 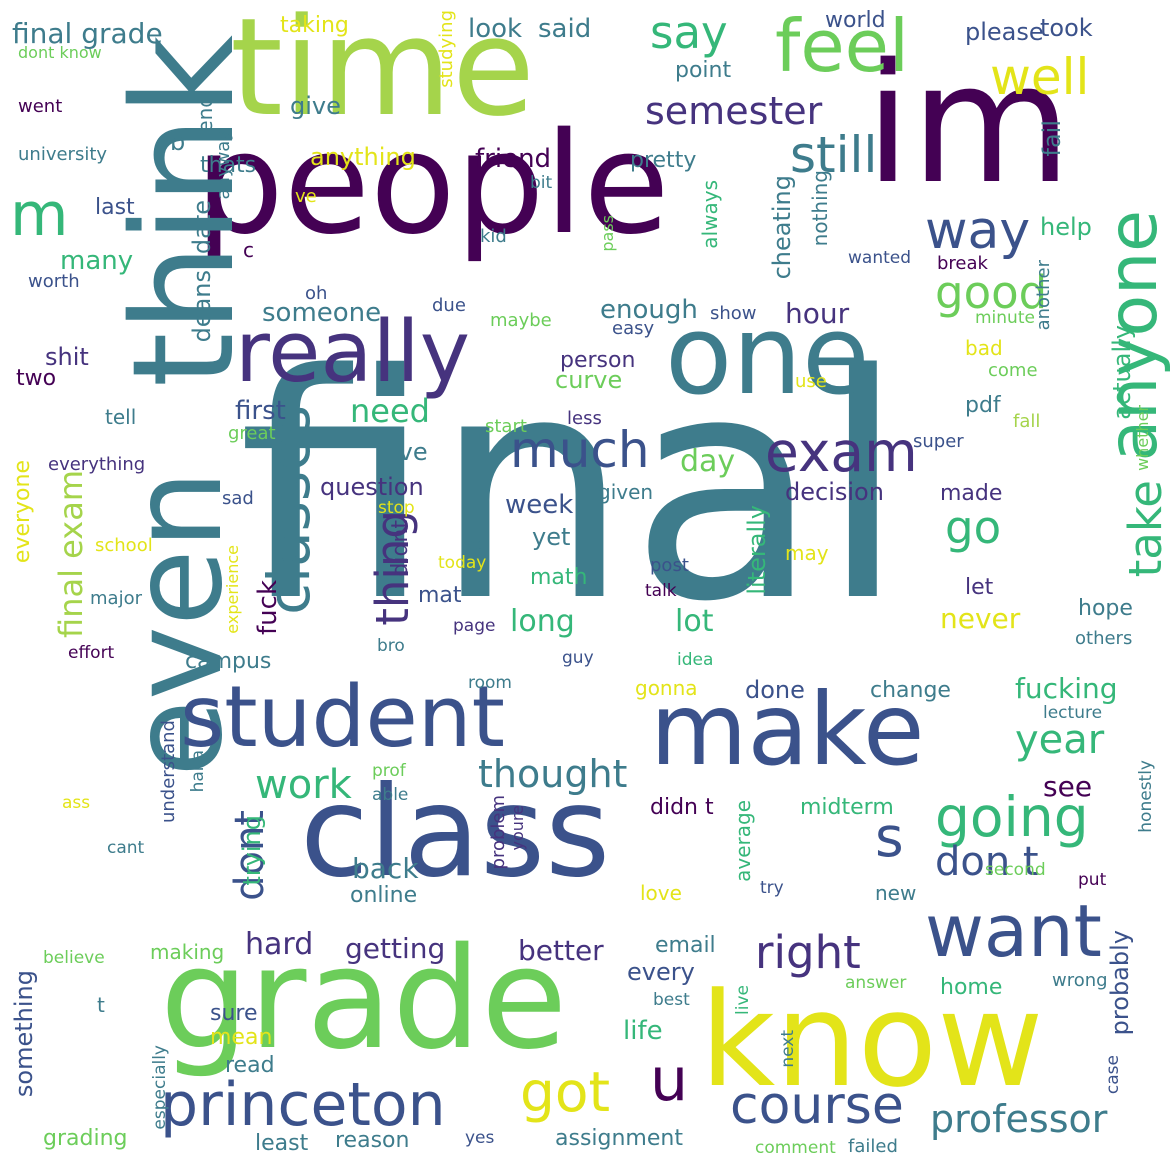 What do you see at coordinates (1027, 421) in the screenshot?
I see `word-fall: fall` at bounding box center [1027, 421].